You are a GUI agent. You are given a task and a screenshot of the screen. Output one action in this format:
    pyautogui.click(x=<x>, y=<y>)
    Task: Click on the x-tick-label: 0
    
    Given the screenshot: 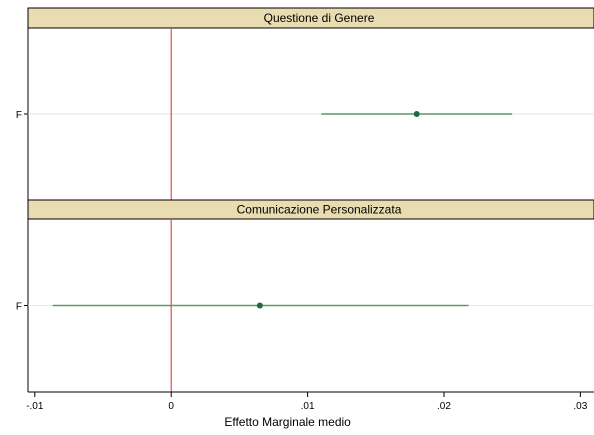 What is the action you would take?
    pyautogui.click(x=171, y=406)
    